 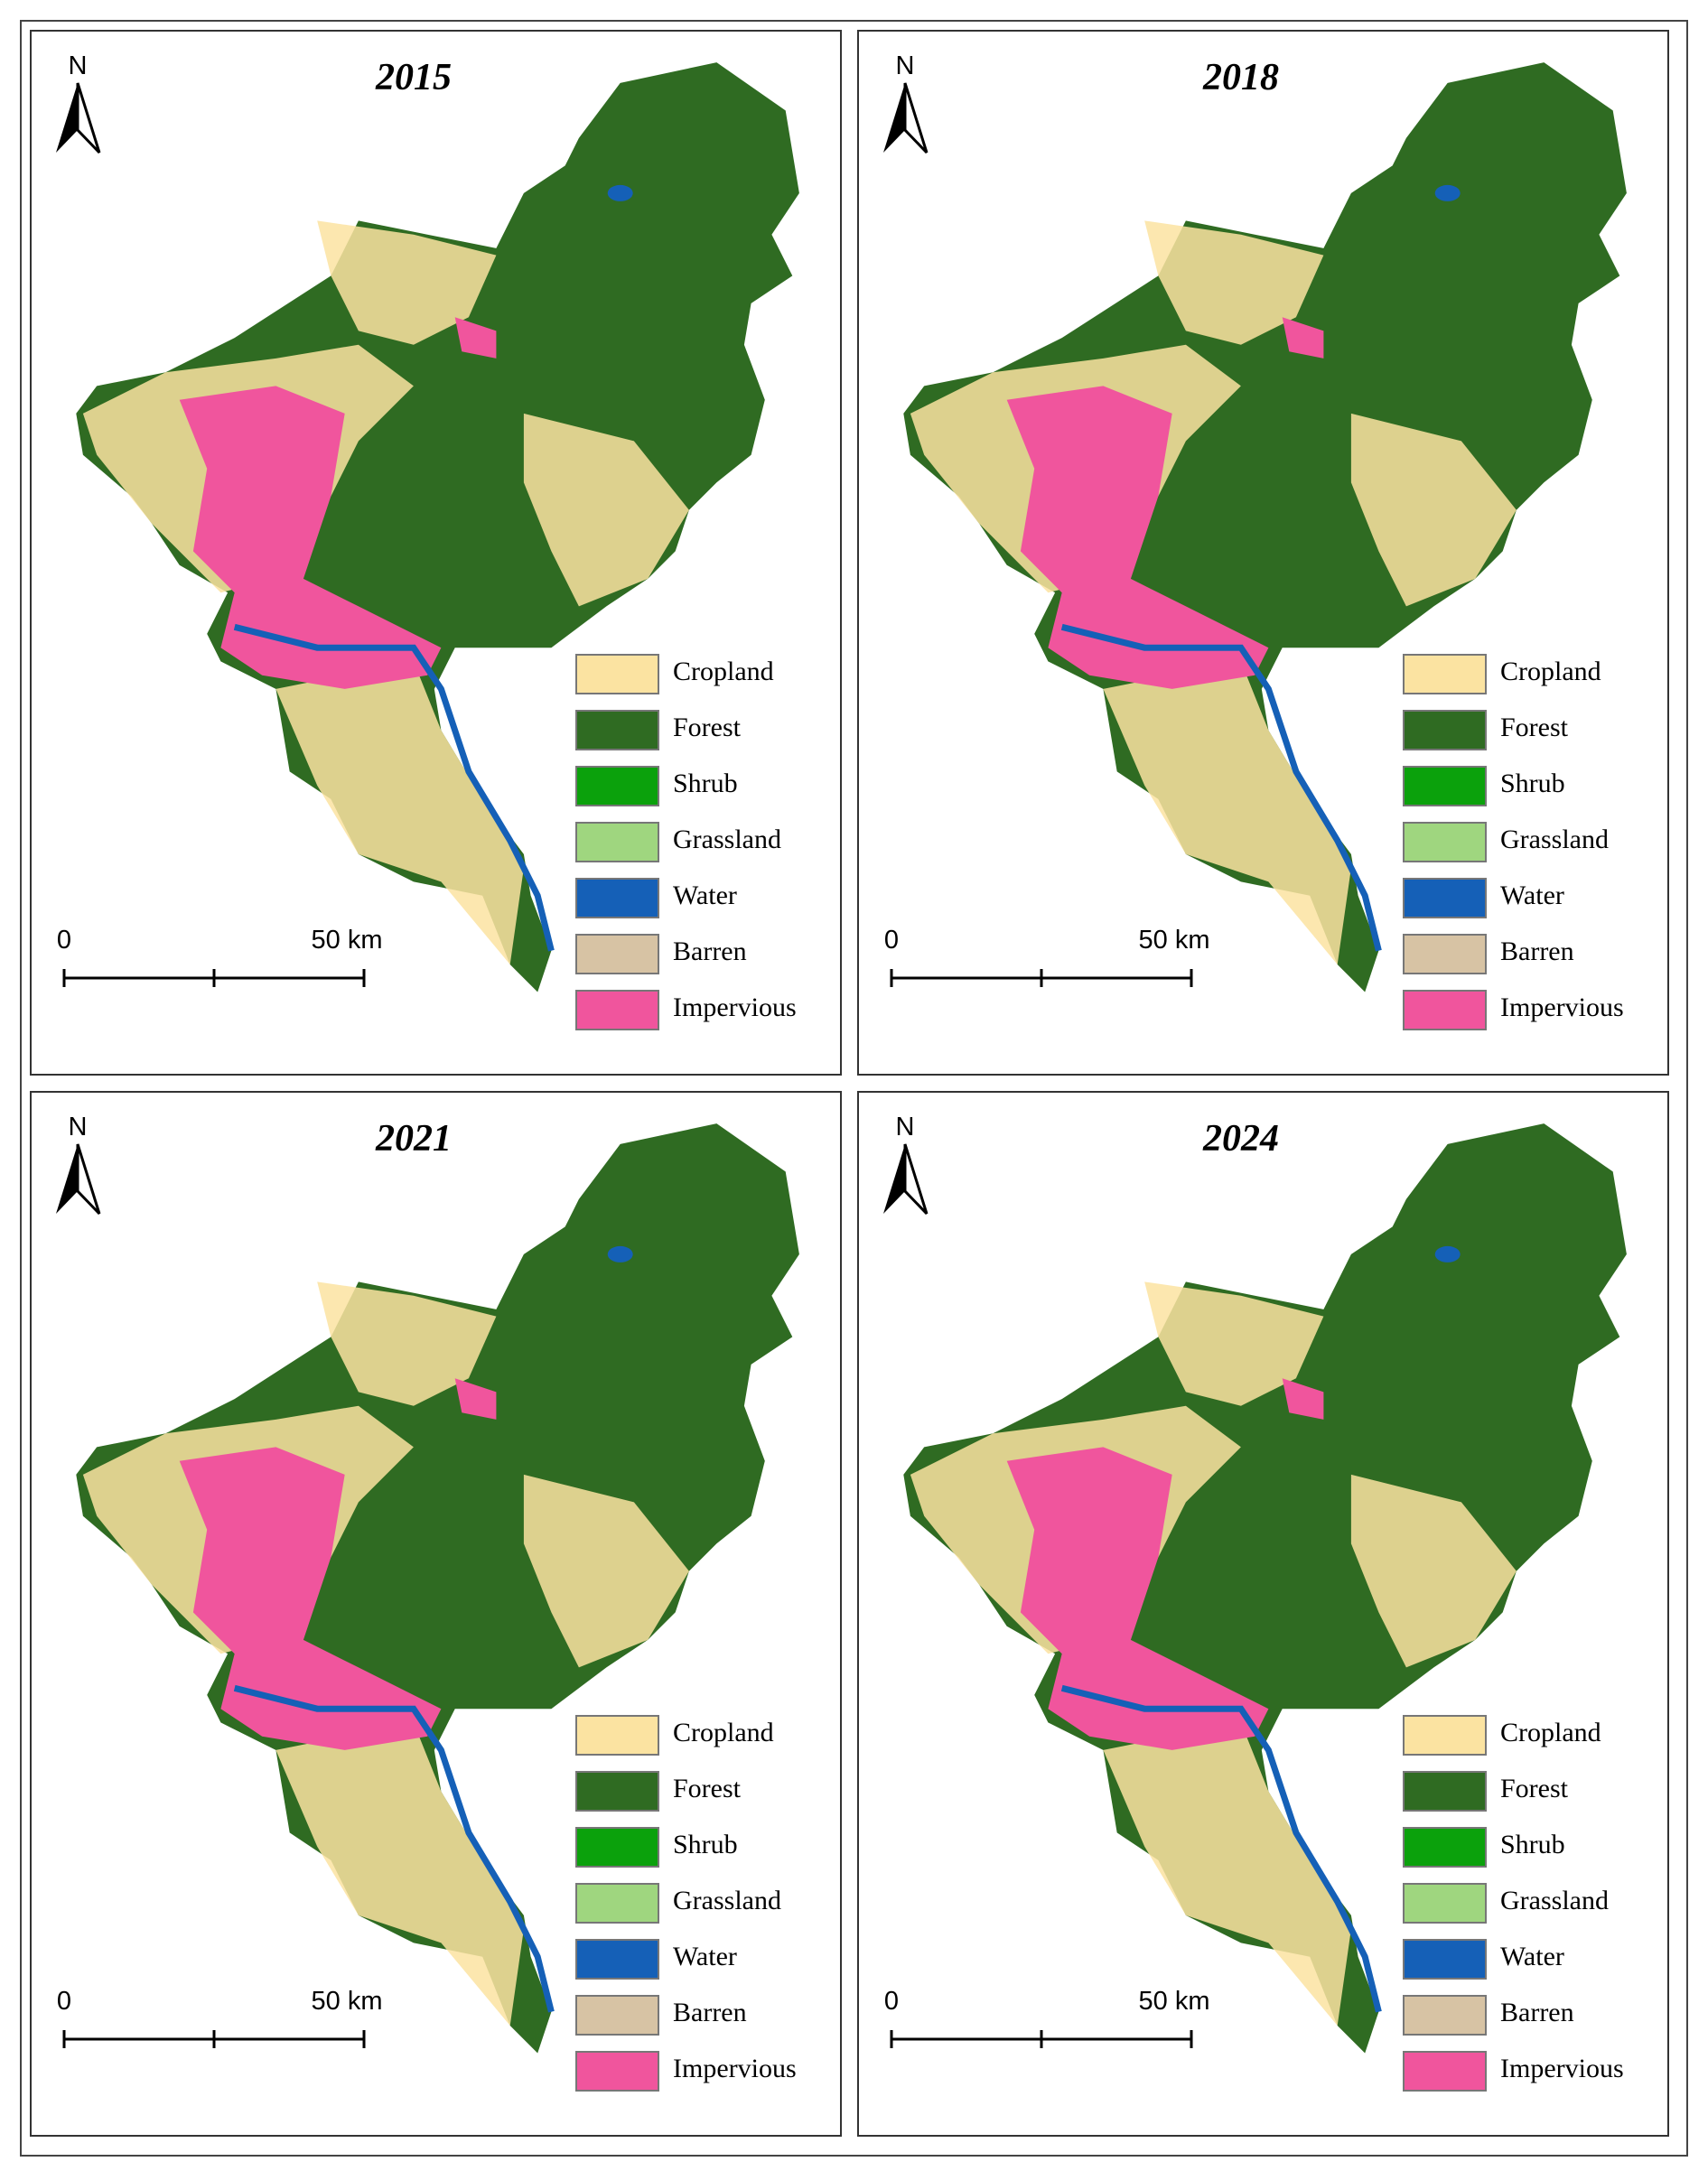 I want to click on panel-title: 2024, so click(x=1240, y=1139).